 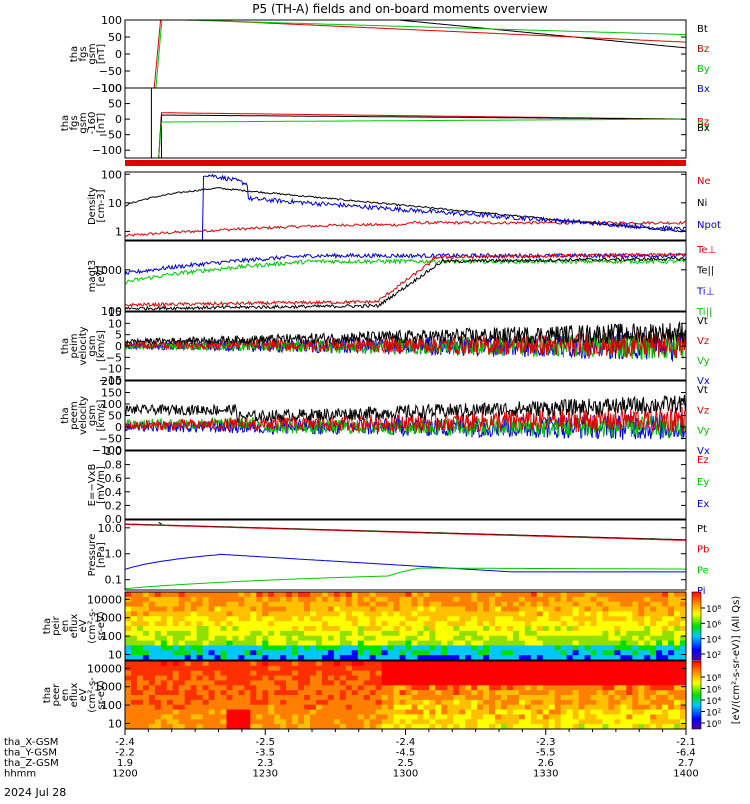 I want to click on y-axis-label: eflux, so click(x=74, y=626).